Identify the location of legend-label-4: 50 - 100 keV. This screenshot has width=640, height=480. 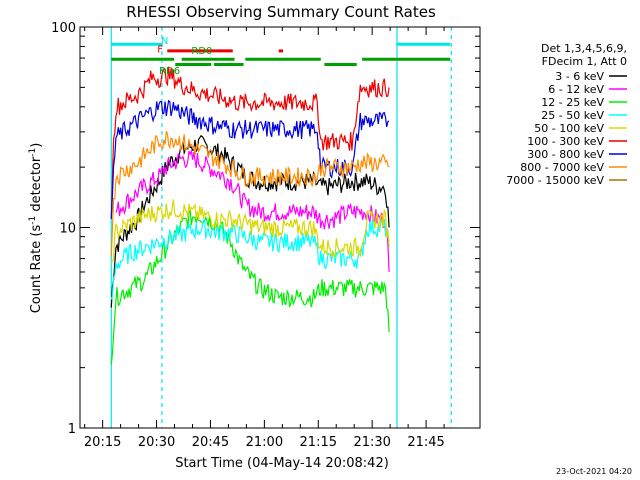
(569, 128).